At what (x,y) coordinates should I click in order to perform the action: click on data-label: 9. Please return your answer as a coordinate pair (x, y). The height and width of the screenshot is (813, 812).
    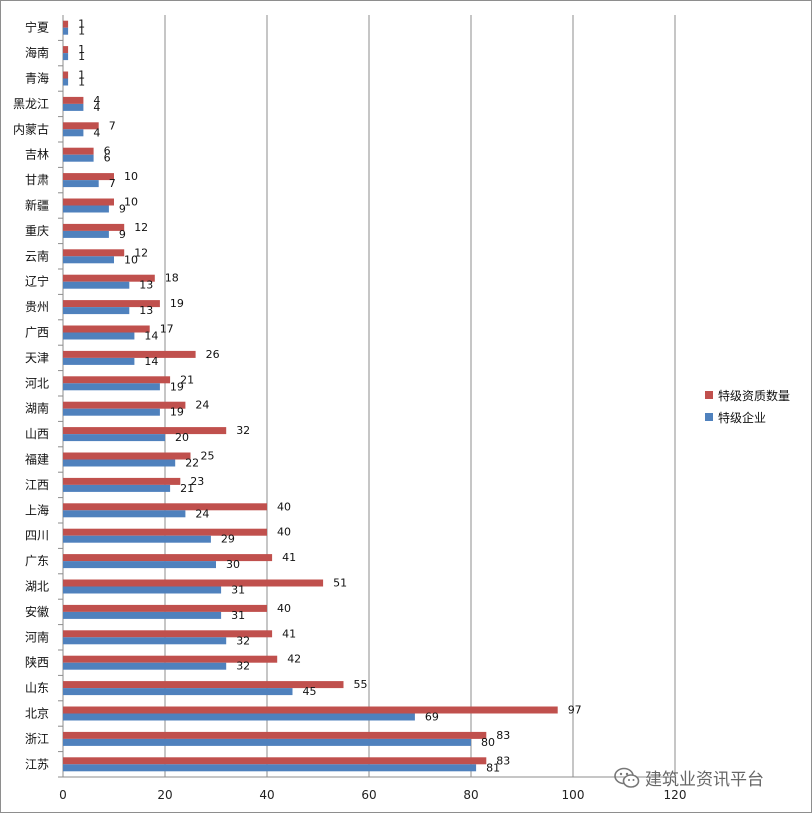
    Looking at the image, I should click on (122, 209).